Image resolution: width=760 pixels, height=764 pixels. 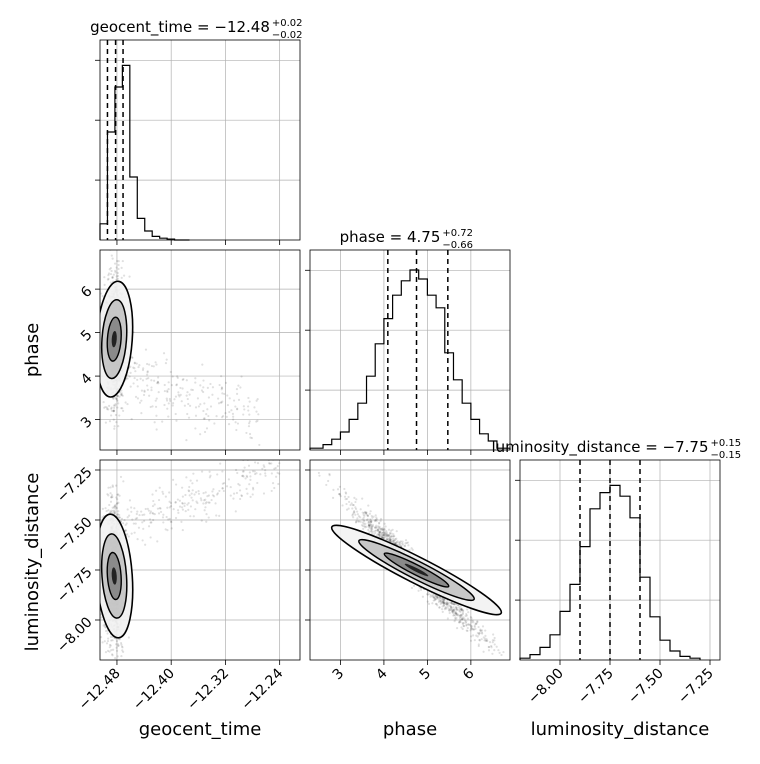 What do you see at coordinates (287, 23) in the screenshot?
I see `title-plus: +0.02` at bounding box center [287, 23].